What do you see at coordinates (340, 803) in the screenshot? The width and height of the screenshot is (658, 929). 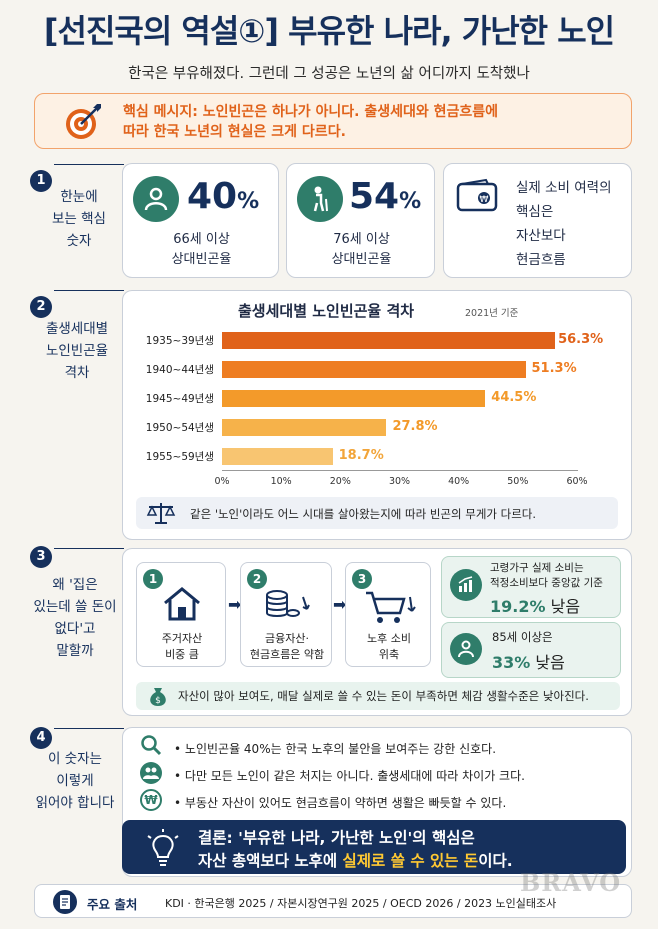 I see `bullet-item: • 부동산 자산이 있어도 현금흐름이 약하면 생활은 빠듯할 수 있다.` at bounding box center [340, 803].